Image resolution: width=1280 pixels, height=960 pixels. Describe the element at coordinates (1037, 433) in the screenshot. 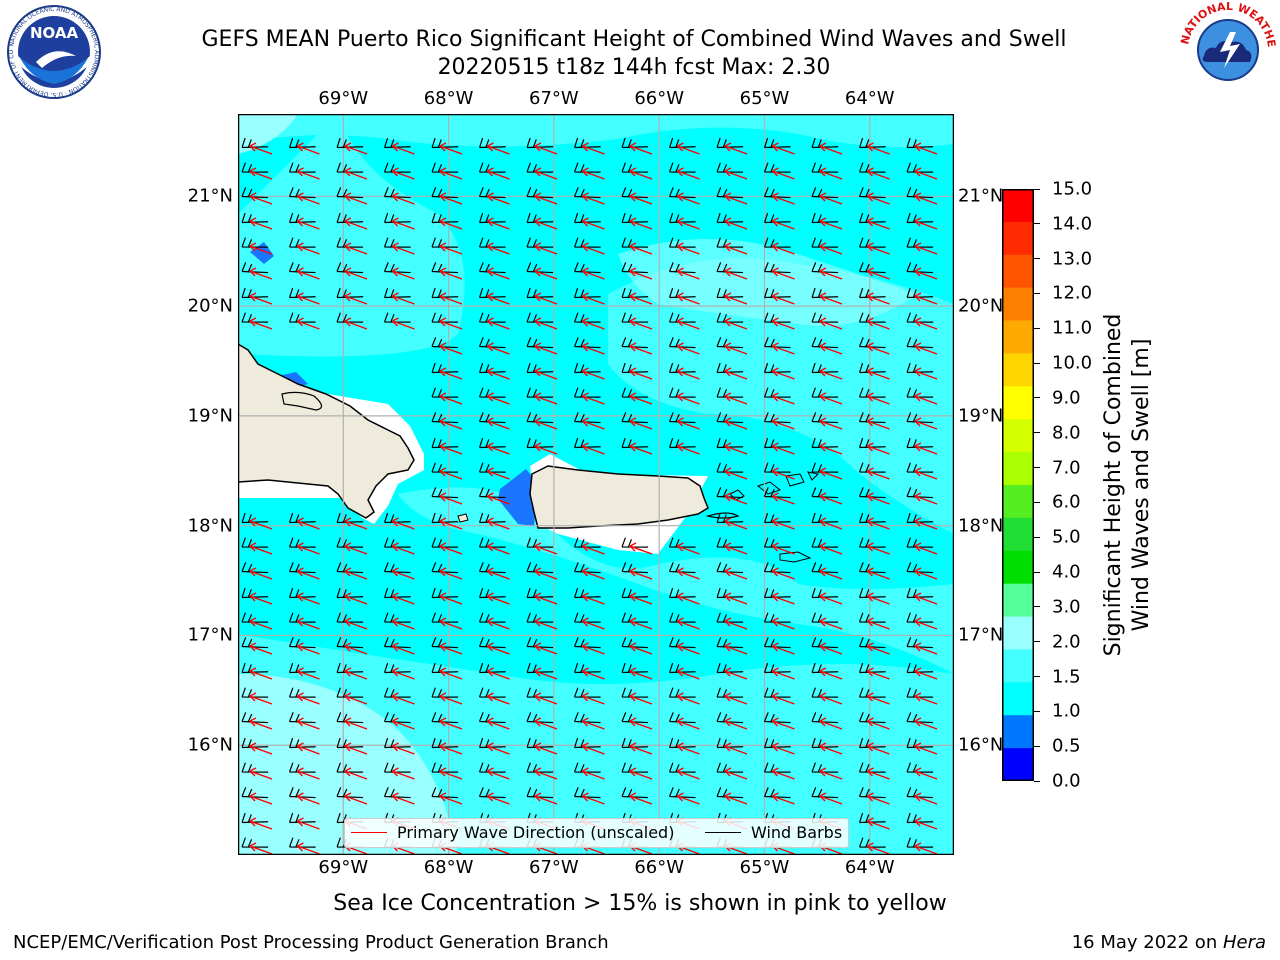

I see `colorbar-tick-mark` at that location.